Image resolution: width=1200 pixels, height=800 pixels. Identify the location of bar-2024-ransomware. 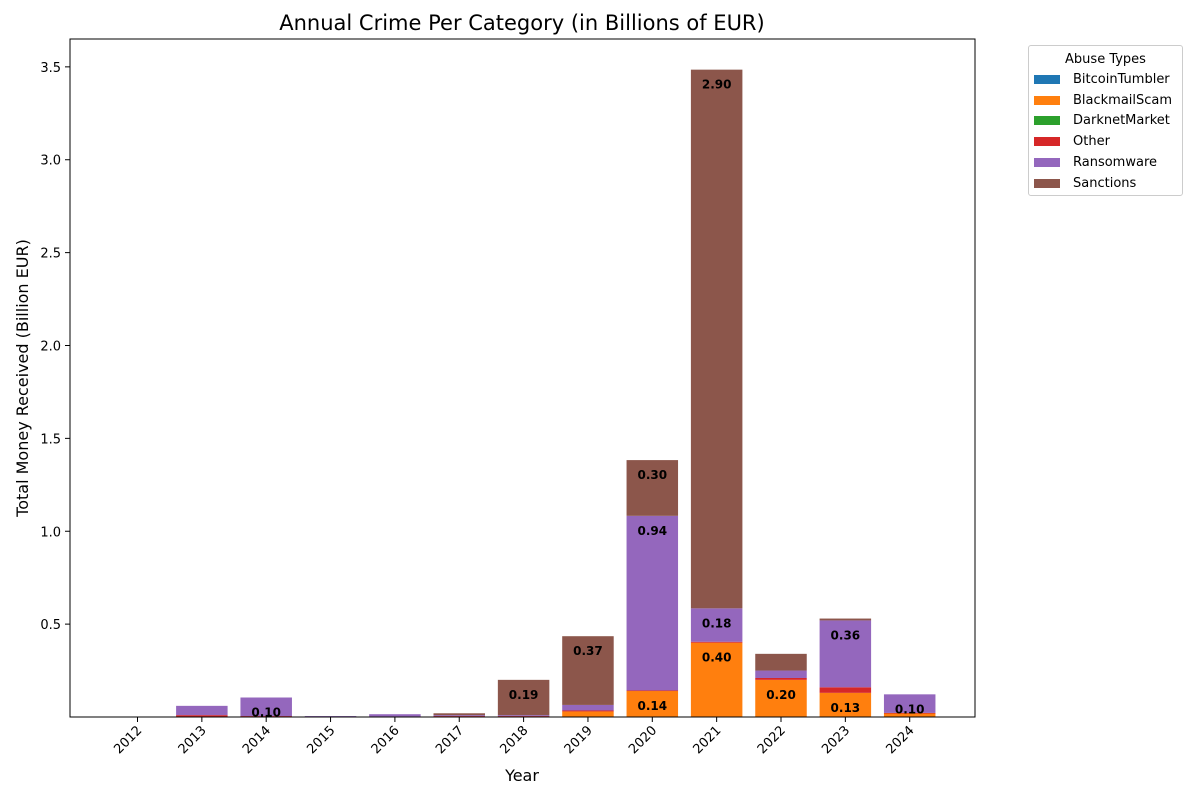
(909, 703).